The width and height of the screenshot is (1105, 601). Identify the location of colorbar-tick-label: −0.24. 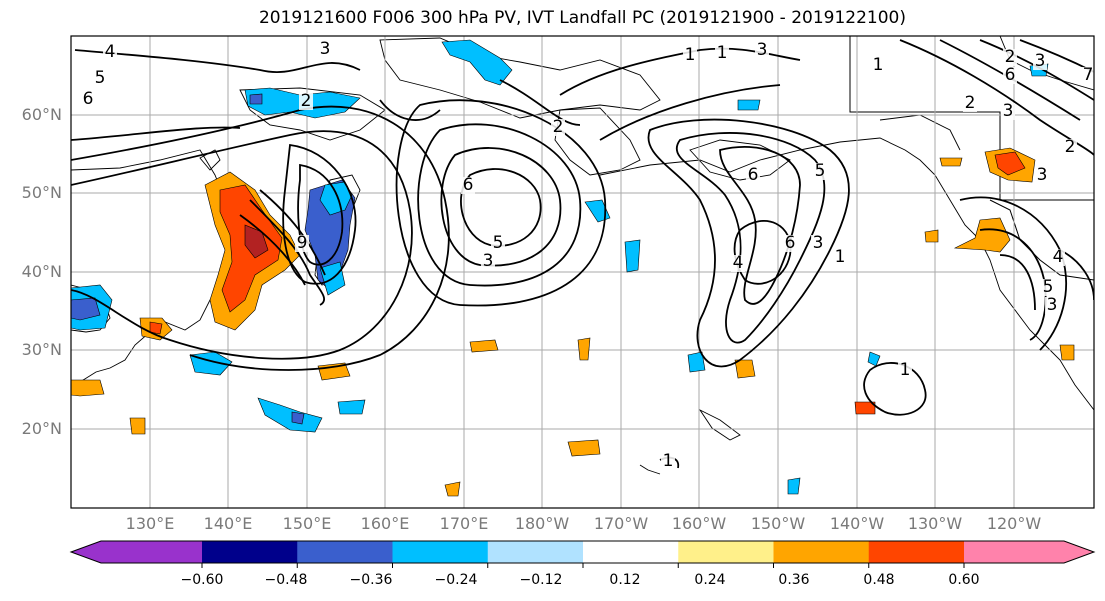
(456, 580).